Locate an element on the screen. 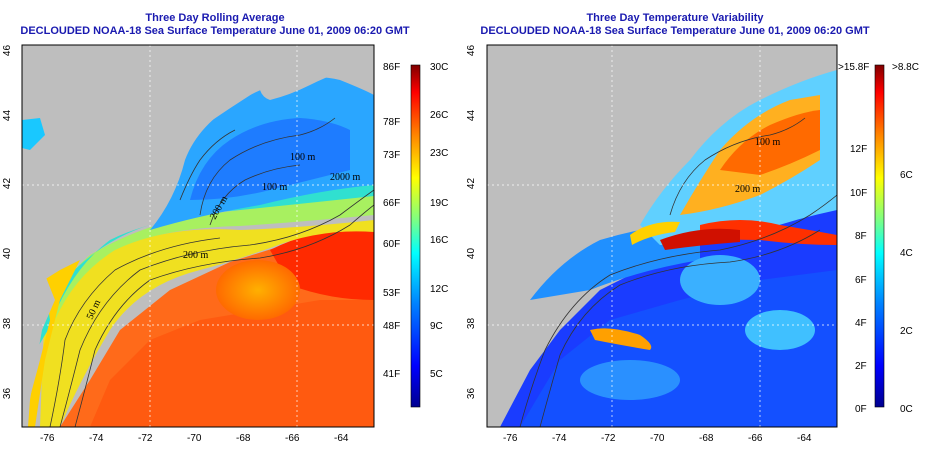 This screenshot has height=475, width=950. left-colorbar-f-label: 86F is located at coordinates (392, 67).